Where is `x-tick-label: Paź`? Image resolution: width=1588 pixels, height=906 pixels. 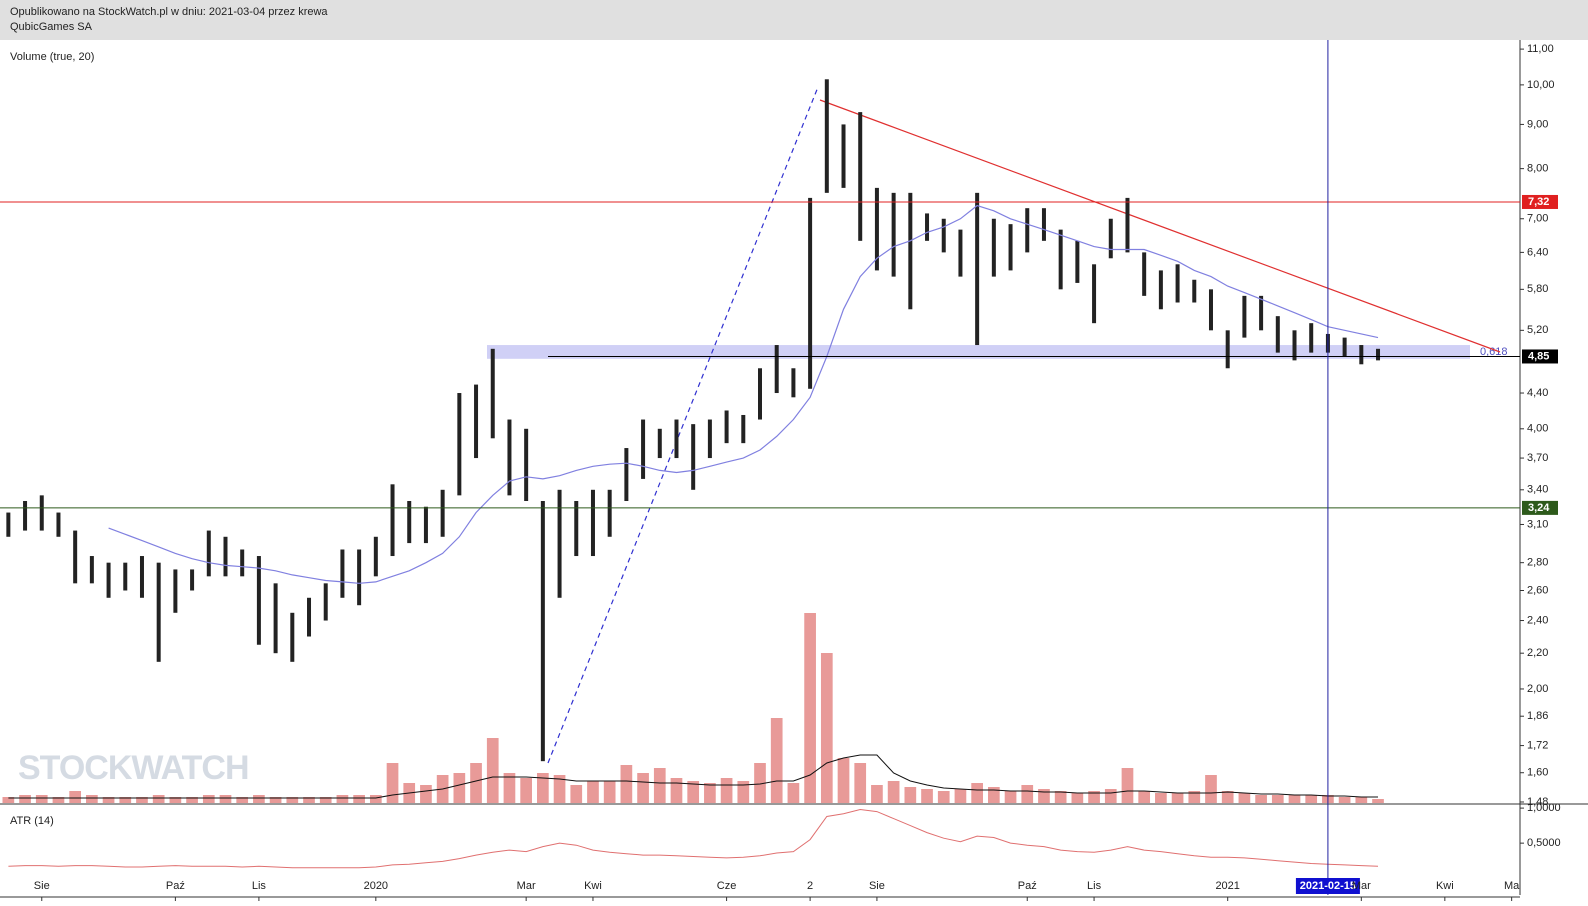
x-tick-label: Paź is located at coordinates (175, 886).